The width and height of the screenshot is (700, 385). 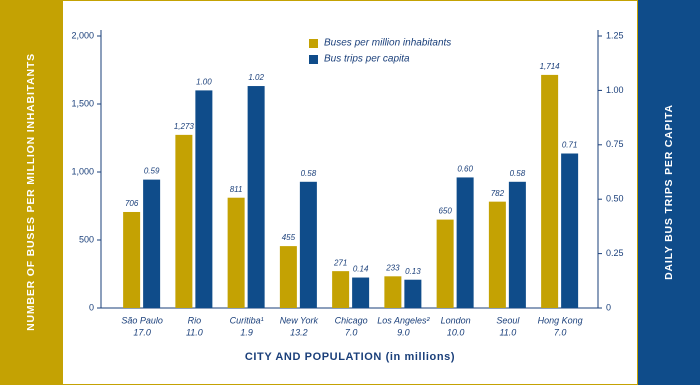 What do you see at coordinates (445, 211) in the screenshot?
I see `value-label: 650` at bounding box center [445, 211].